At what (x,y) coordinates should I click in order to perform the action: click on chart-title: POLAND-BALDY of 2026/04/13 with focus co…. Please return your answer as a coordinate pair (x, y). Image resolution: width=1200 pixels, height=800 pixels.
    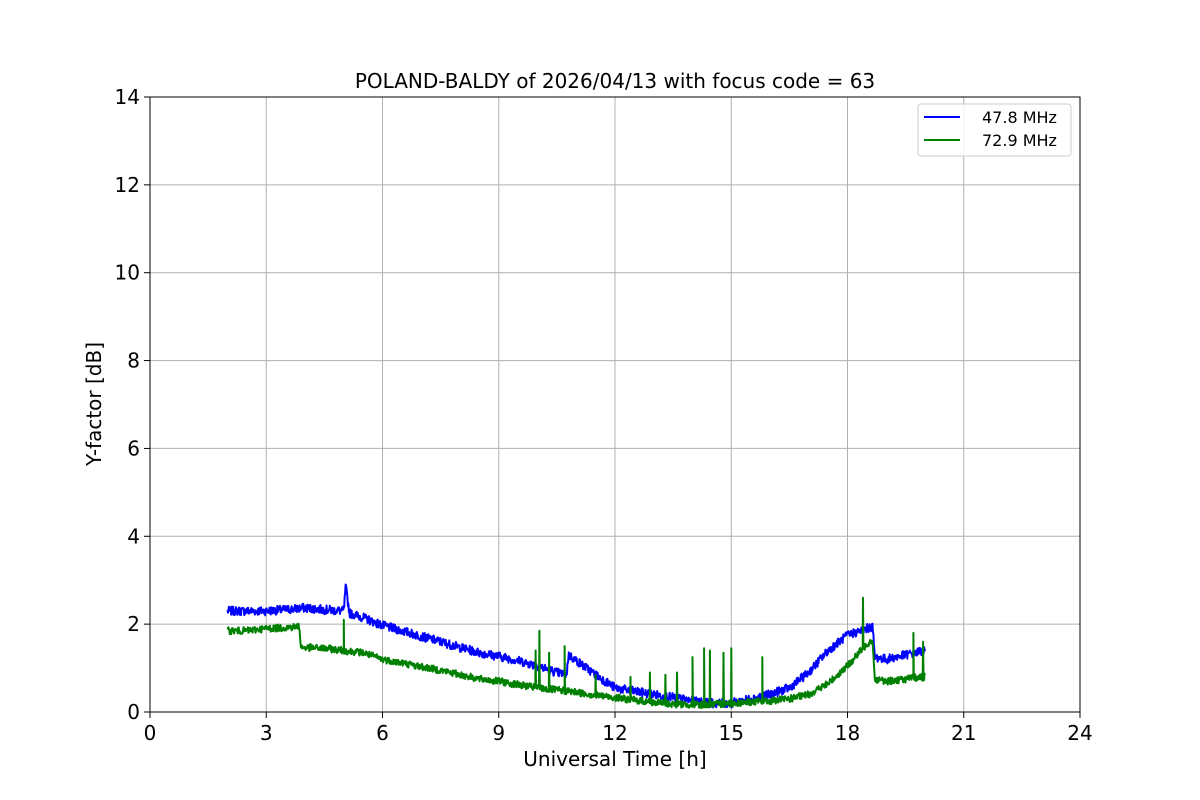
    Looking at the image, I should click on (615, 81).